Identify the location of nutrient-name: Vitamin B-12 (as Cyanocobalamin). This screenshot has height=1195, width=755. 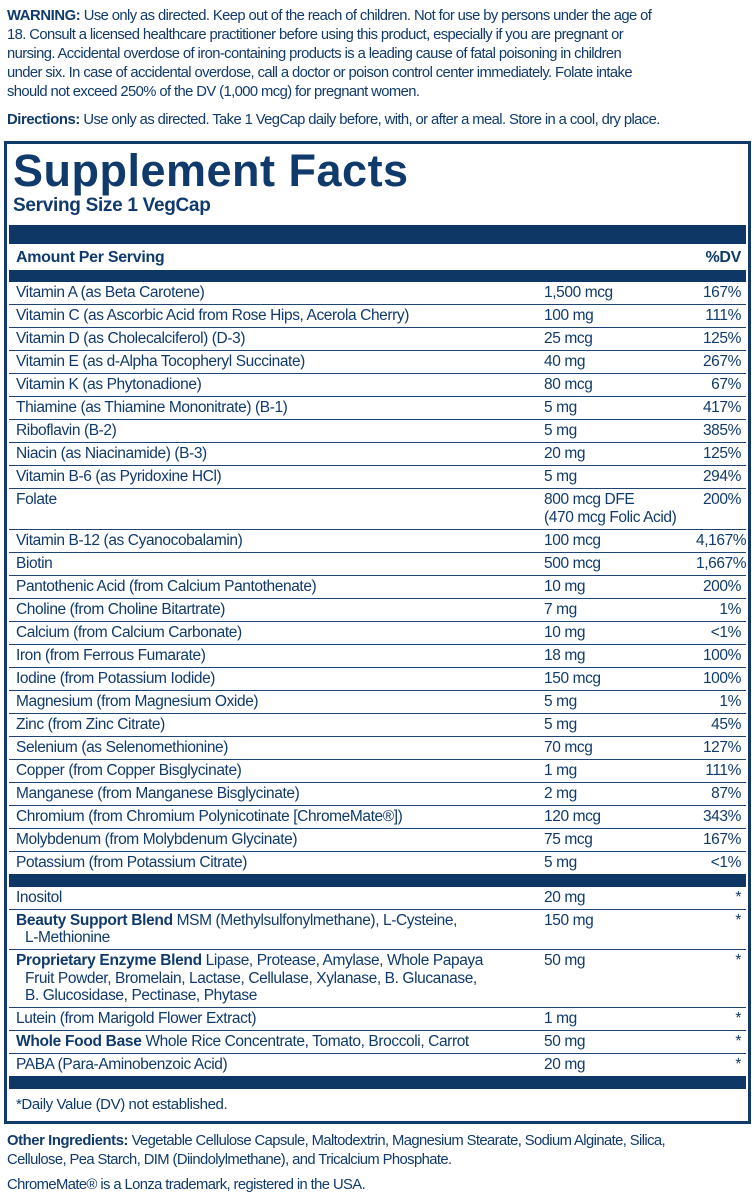
(129, 540).